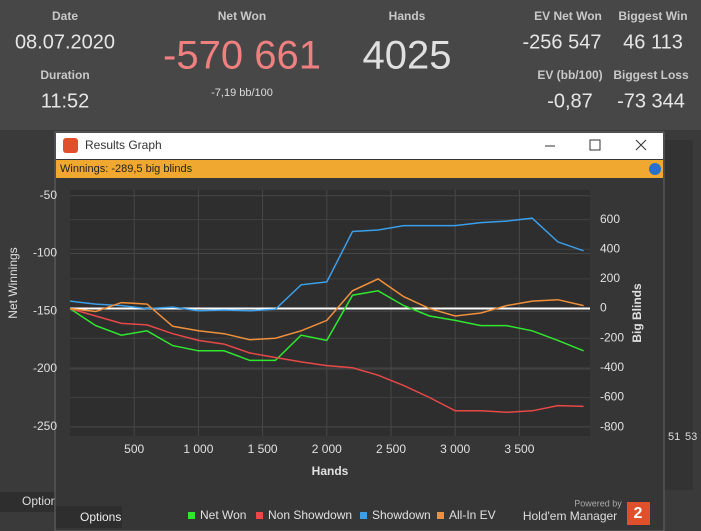 The width and height of the screenshot is (701, 531). What do you see at coordinates (612, 426) in the screenshot?
I see `y2-tick-label: -800` at bounding box center [612, 426].